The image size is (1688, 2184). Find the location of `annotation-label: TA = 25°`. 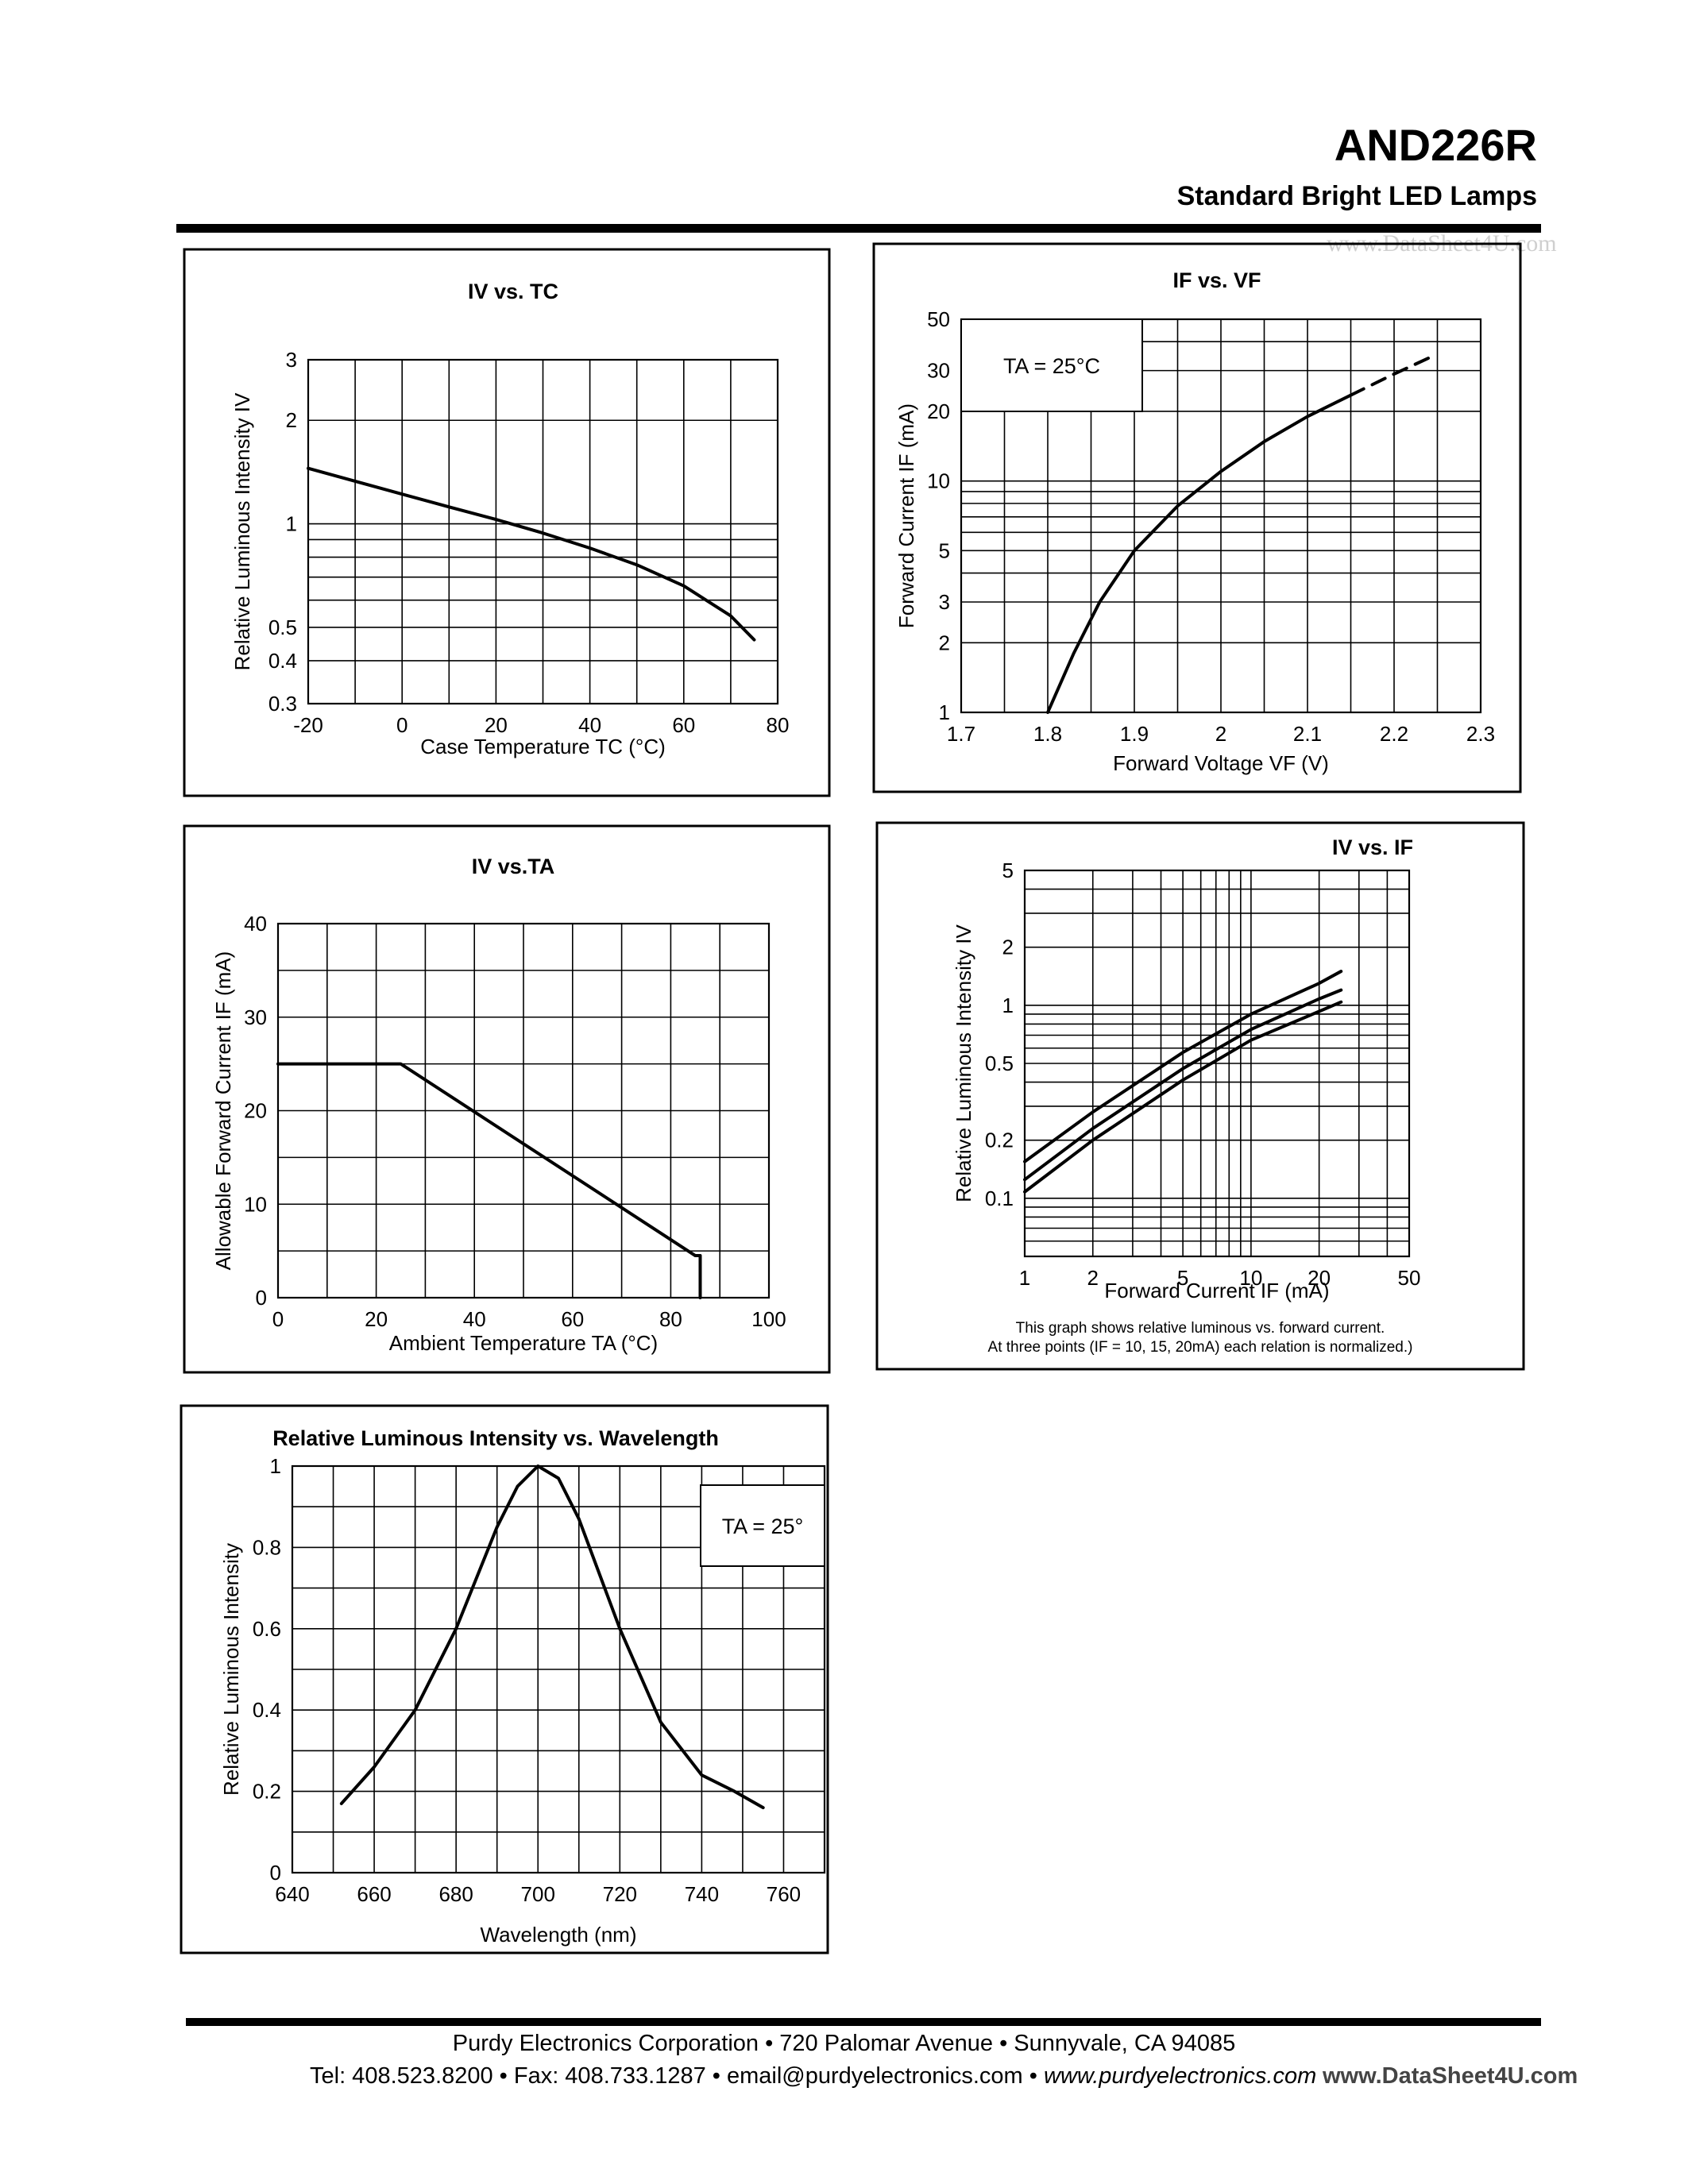

annotation-label: TA = 25° is located at coordinates (763, 1526).